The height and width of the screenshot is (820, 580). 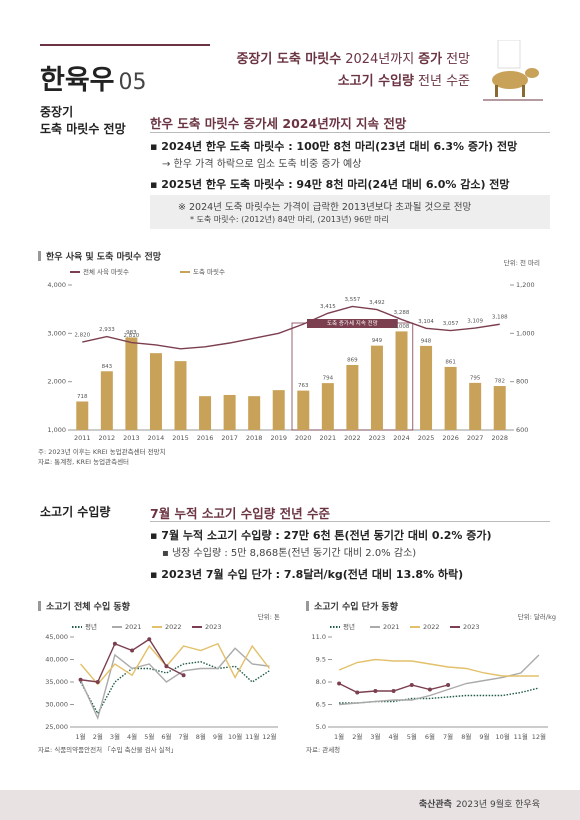 What do you see at coordinates (430, 59) in the screenshot?
I see `hl: 증가` at bounding box center [430, 59].